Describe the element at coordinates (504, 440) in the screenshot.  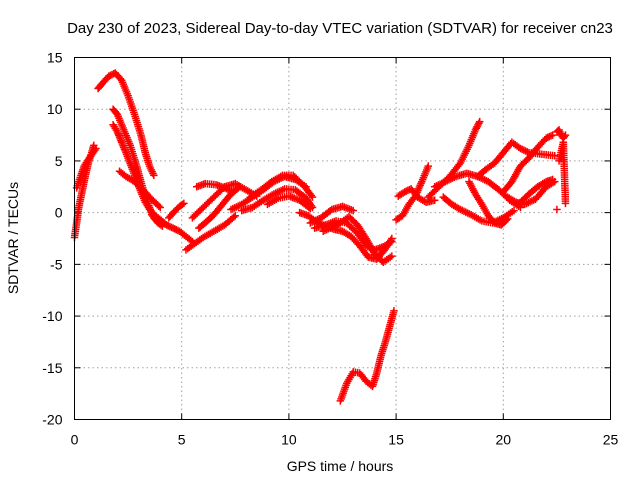
I see `x-tick-label: 20` at that location.